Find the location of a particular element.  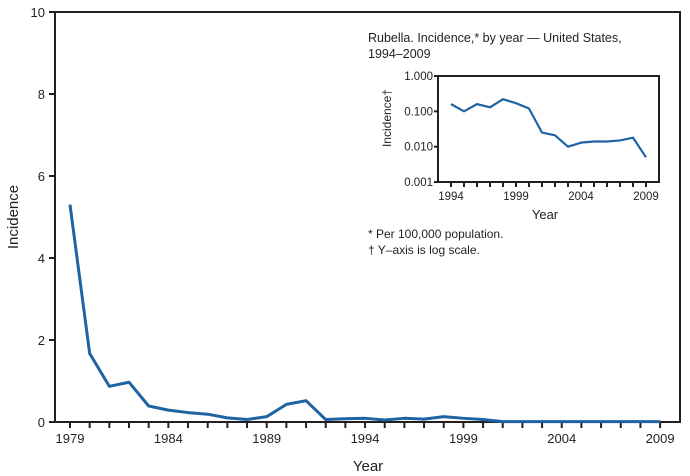

inset-x-axis-label: Year is located at coordinates (545, 214).